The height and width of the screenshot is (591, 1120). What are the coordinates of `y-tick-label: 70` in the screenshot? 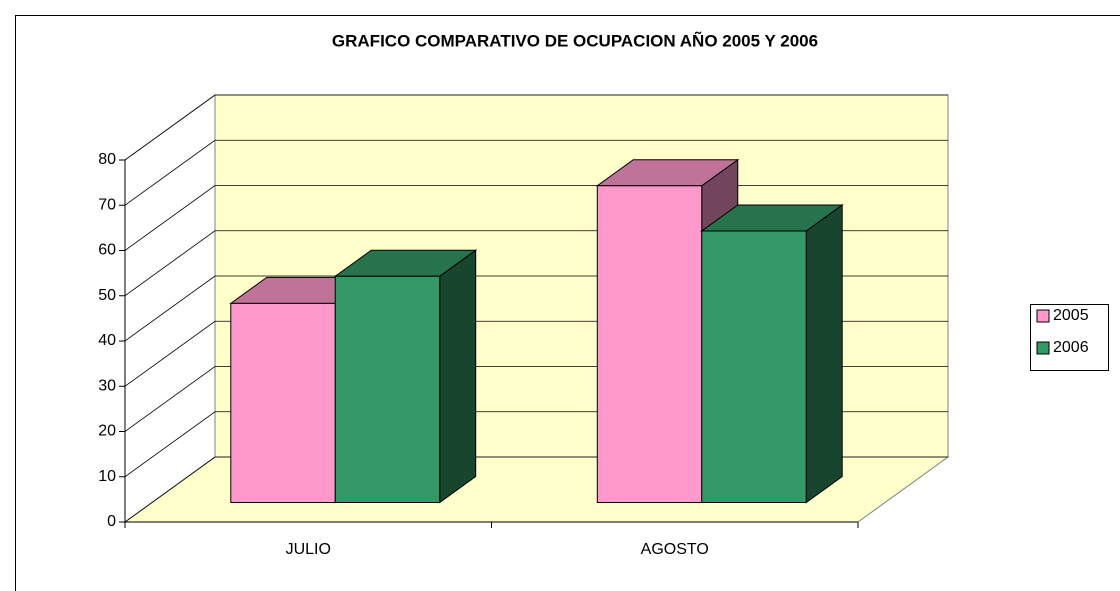 It's located at (107, 204).